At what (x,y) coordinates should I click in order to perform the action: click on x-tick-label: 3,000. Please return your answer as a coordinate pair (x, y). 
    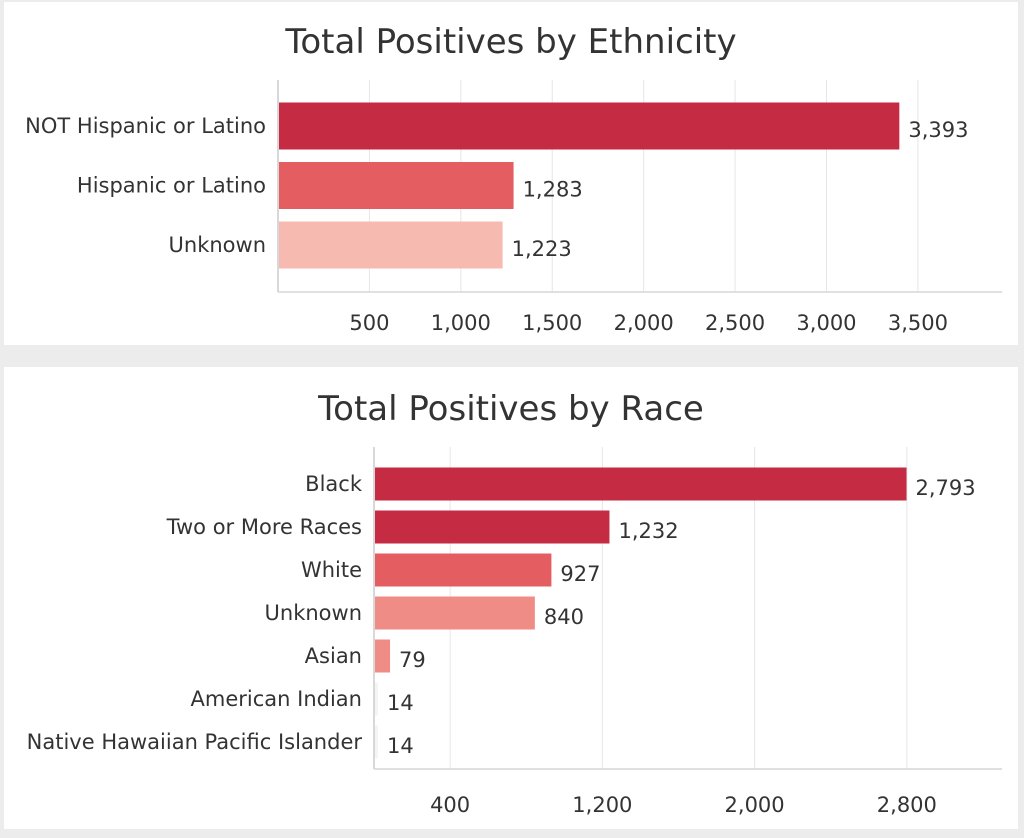
    Looking at the image, I should click on (826, 323).